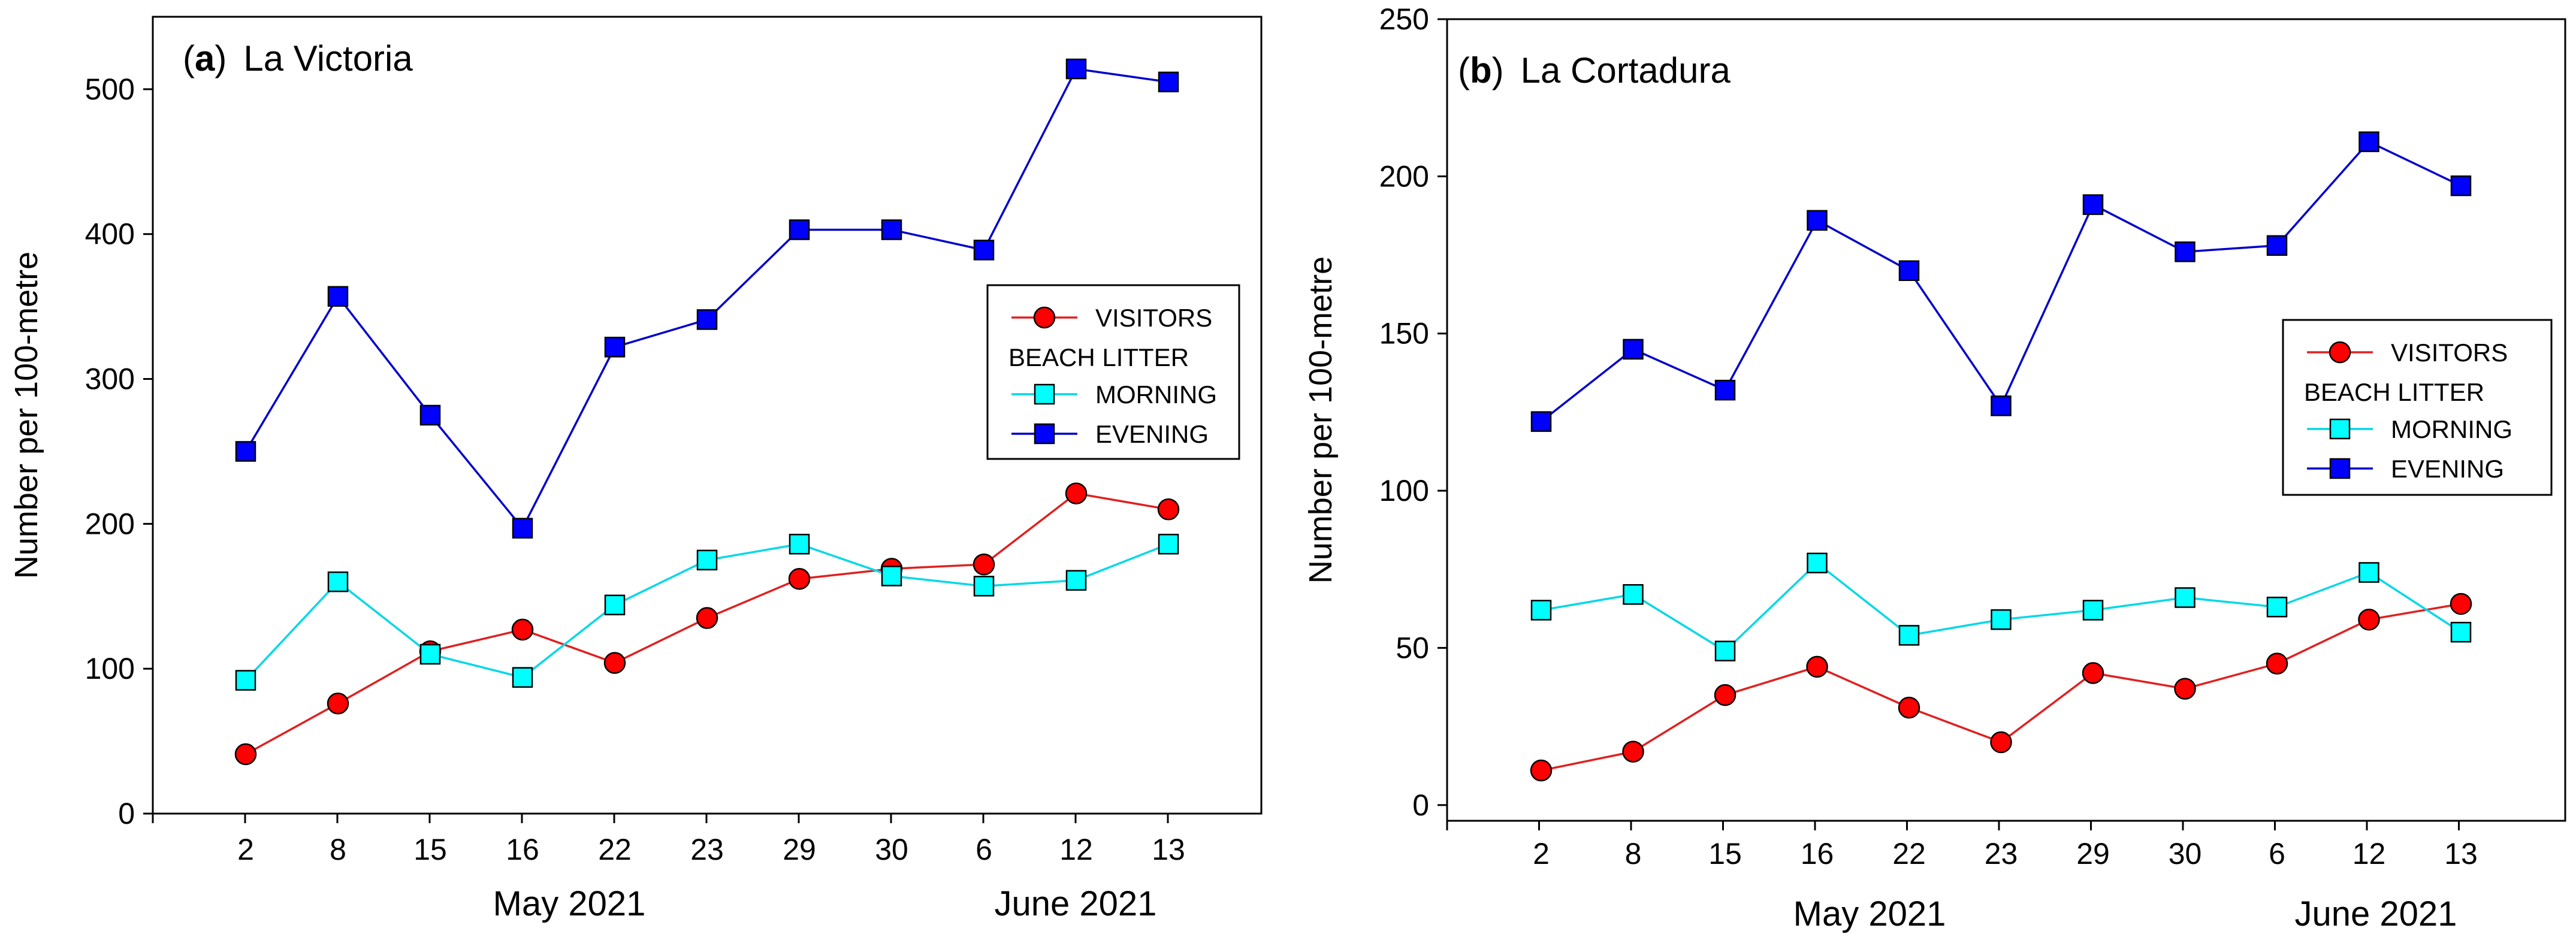 The width and height of the screenshot is (2576, 946). I want to click on y-tick-label: 50, so click(1412, 647).